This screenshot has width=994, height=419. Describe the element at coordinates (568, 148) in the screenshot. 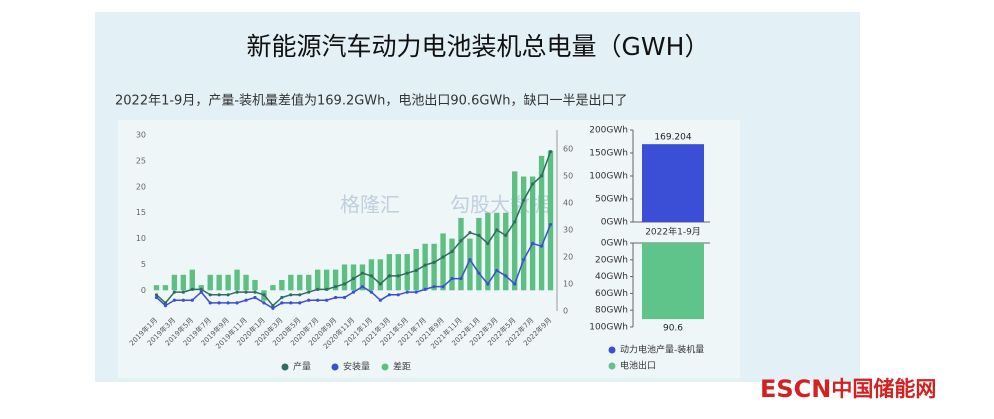

I see `y2-tick-label: 60` at that location.